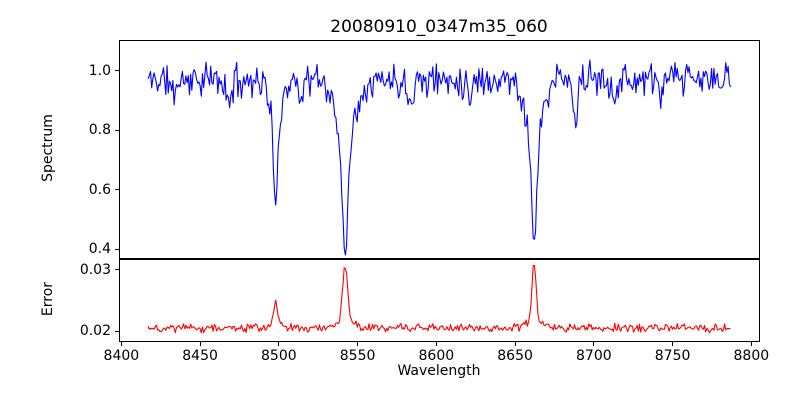  What do you see at coordinates (436, 356) in the screenshot?
I see `x-tick-label: 8600` at bounding box center [436, 356].